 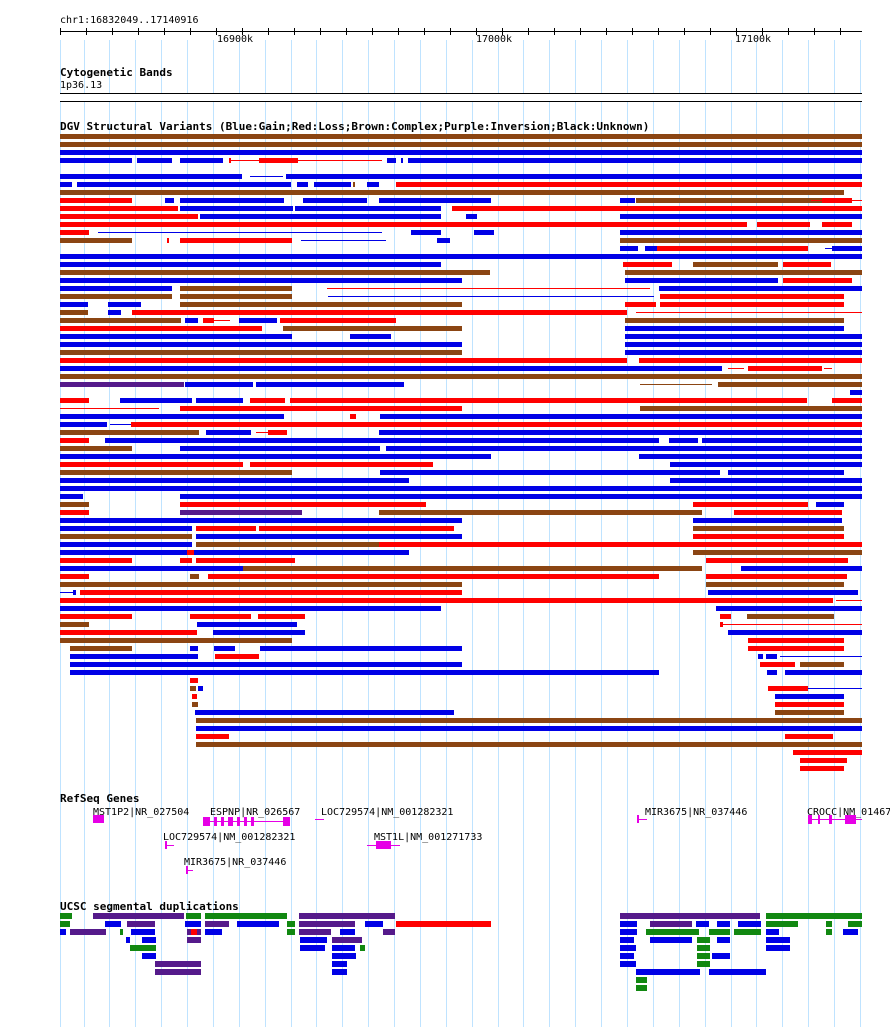 I want to click on gene-label-mir3675-b: MIR3675|NR_037446, so click(x=696, y=812).